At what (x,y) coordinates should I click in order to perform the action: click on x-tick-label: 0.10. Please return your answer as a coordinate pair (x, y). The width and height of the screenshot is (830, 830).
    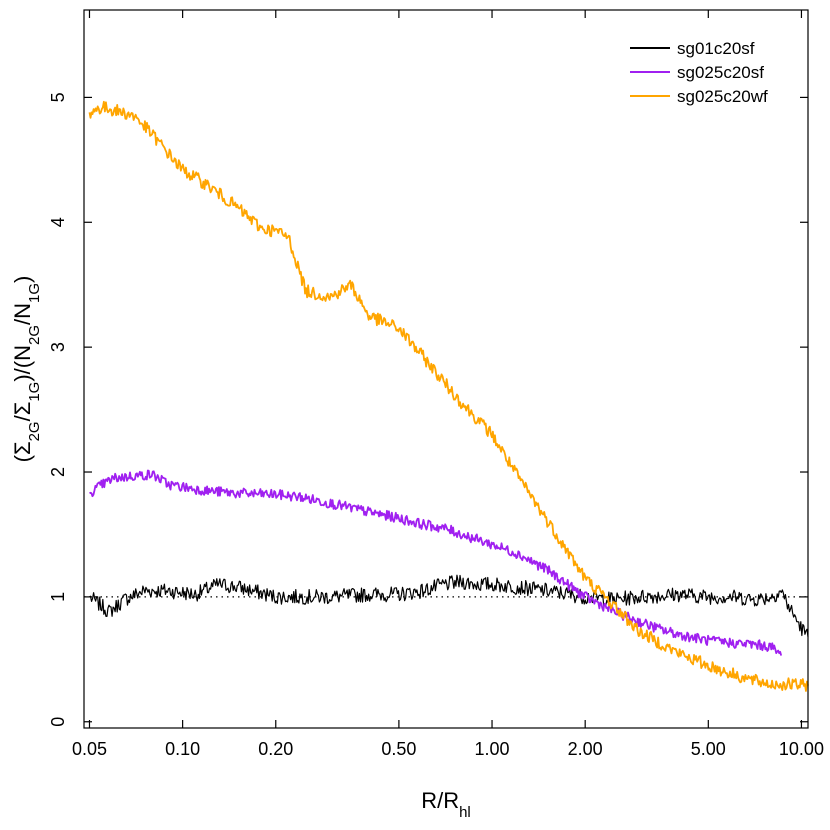
    Looking at the image, I should click on (182, 749).